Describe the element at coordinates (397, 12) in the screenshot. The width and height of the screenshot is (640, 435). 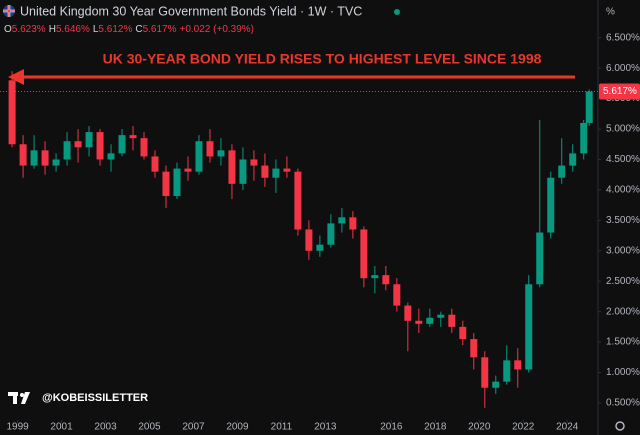
I see `status-dot` at that location.